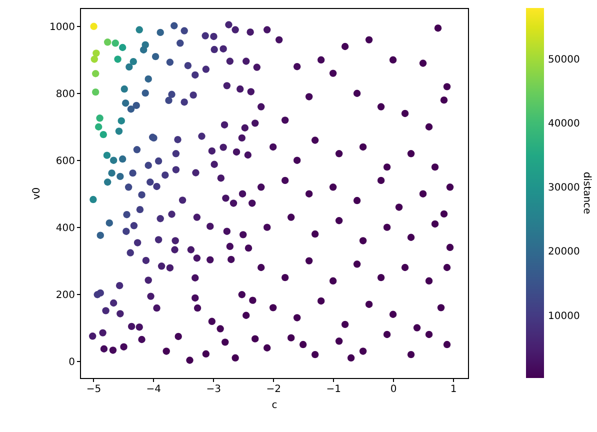 This screenshot has width=597, height=432. I want to click on y-tick-label: 200, so click(65, 295).